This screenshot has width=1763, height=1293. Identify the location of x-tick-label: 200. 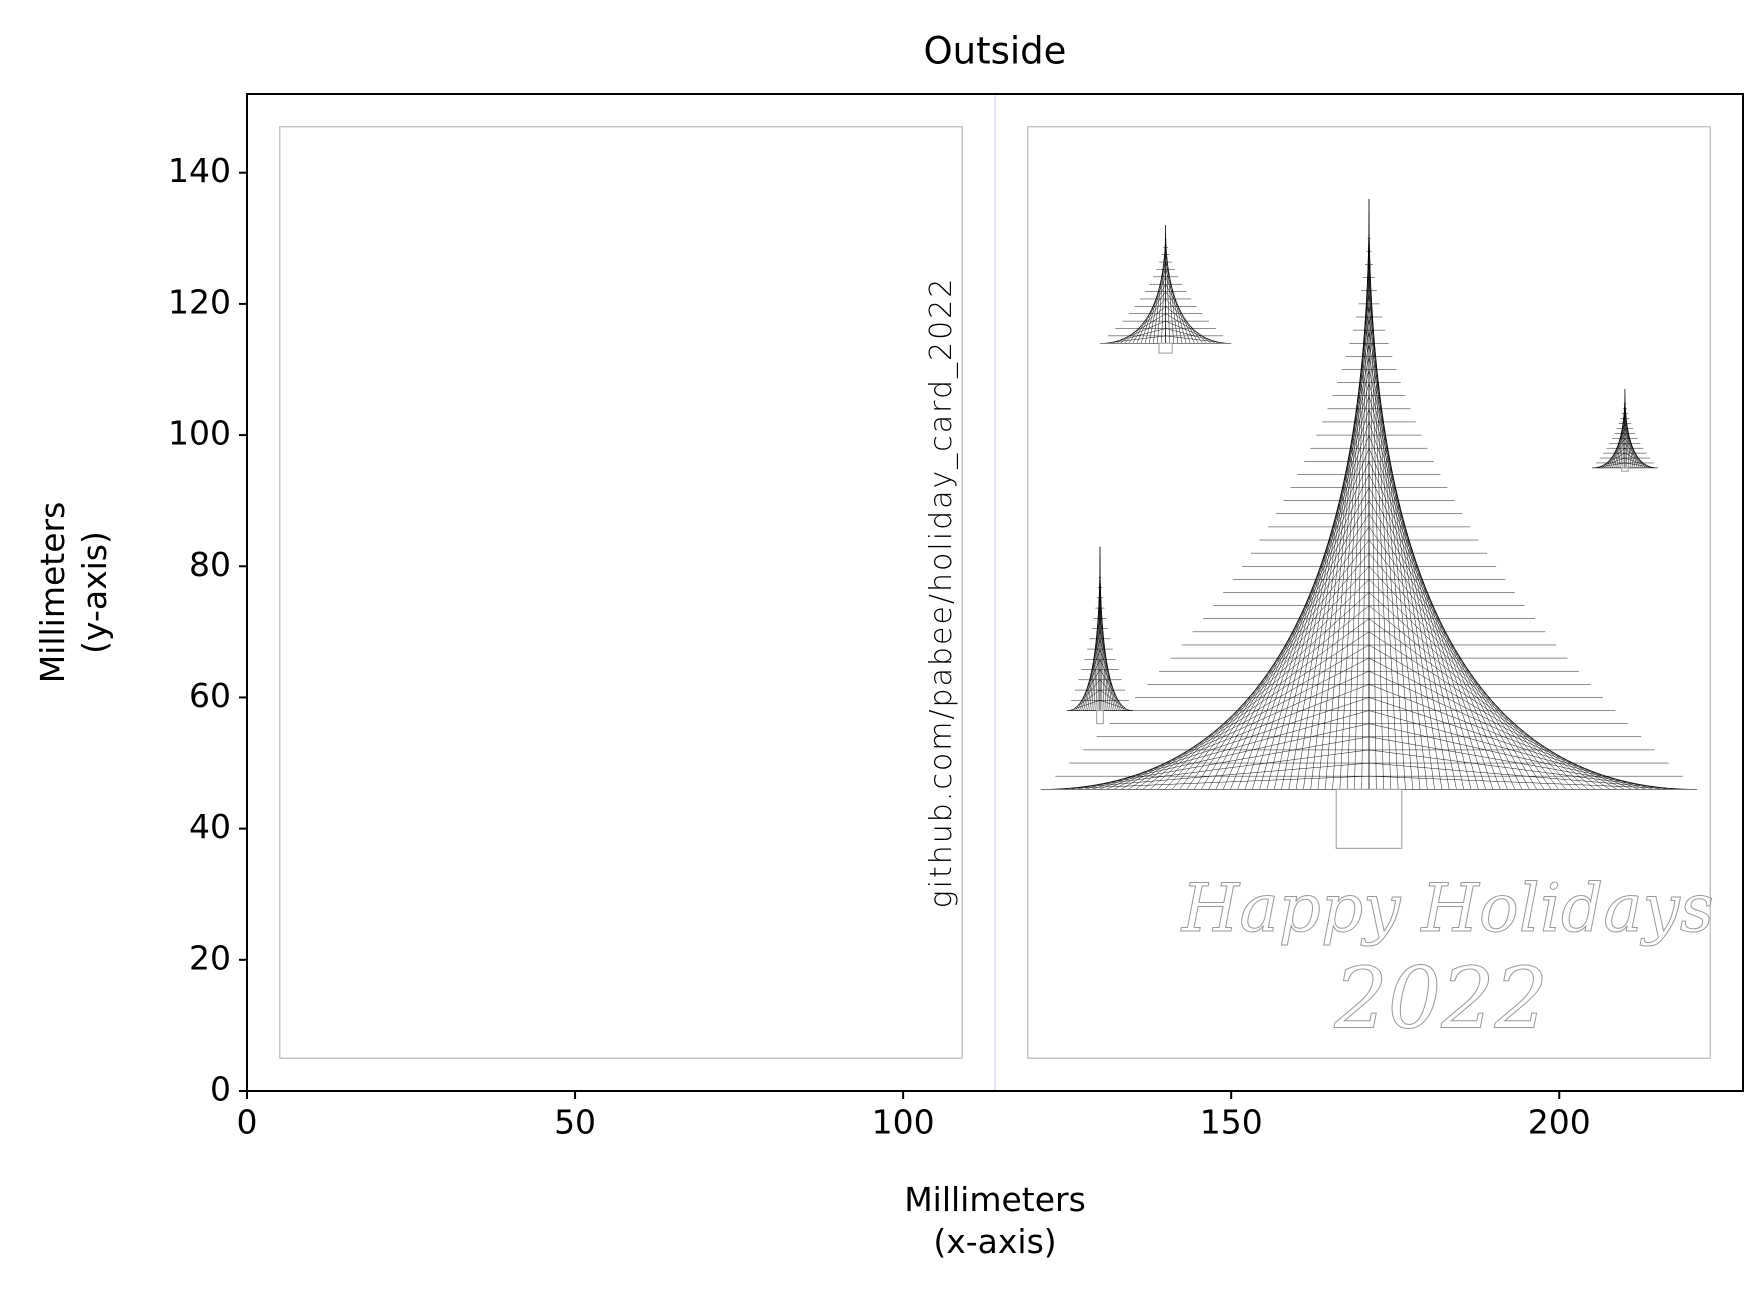
(1559, 1122).